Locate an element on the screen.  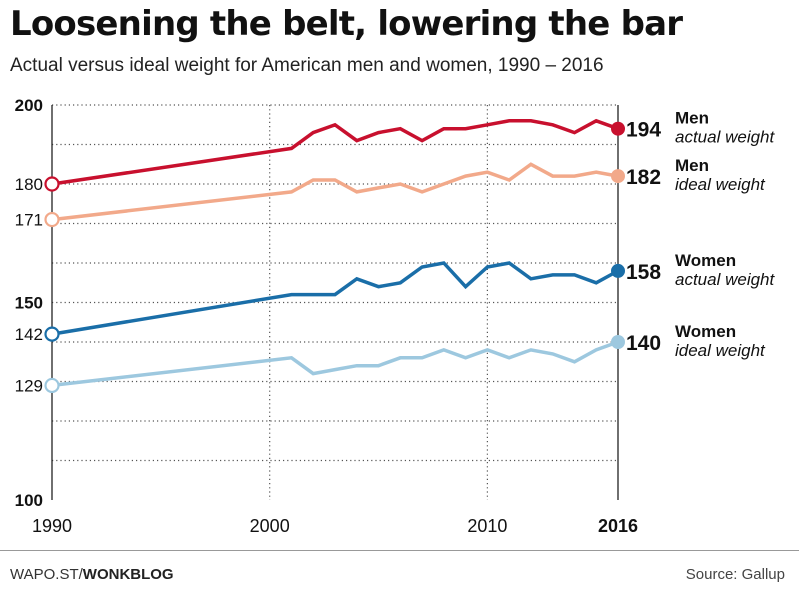
source-note: Source: Gallup is located at coordinates (735, 574).